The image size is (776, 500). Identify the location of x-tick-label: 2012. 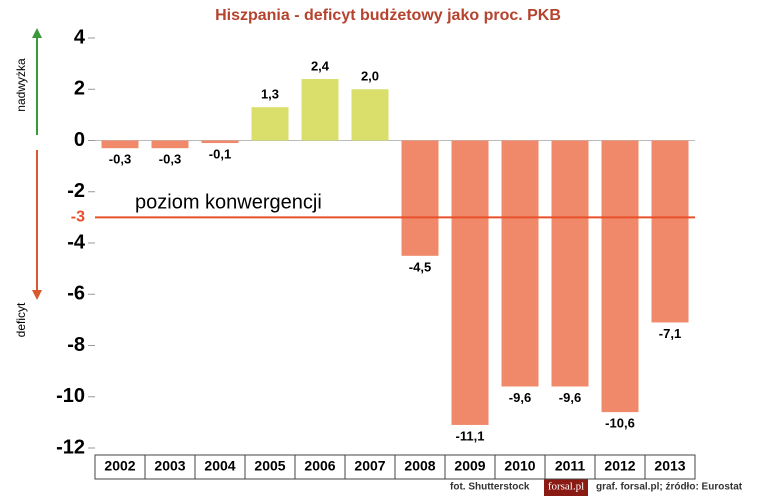
(619, 466).